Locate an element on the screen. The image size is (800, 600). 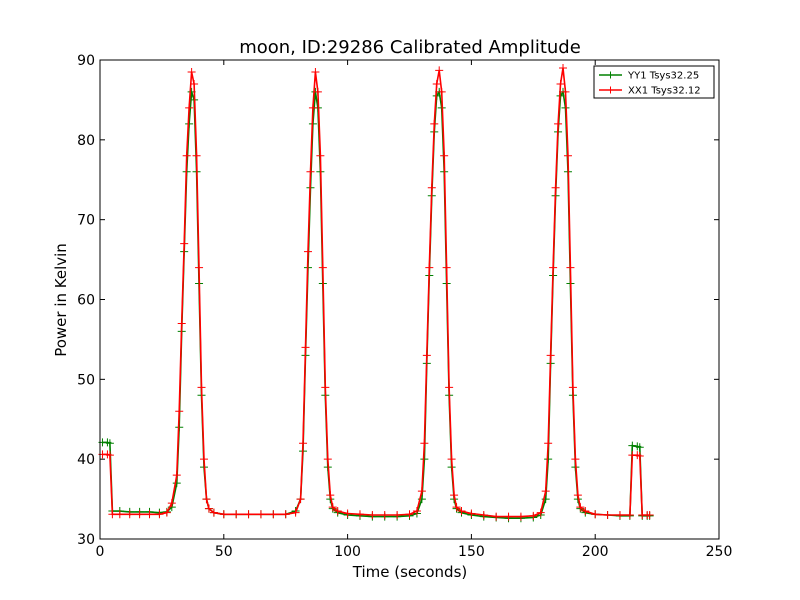
y-tick-label: 40 is located at coordinates (86, 460).